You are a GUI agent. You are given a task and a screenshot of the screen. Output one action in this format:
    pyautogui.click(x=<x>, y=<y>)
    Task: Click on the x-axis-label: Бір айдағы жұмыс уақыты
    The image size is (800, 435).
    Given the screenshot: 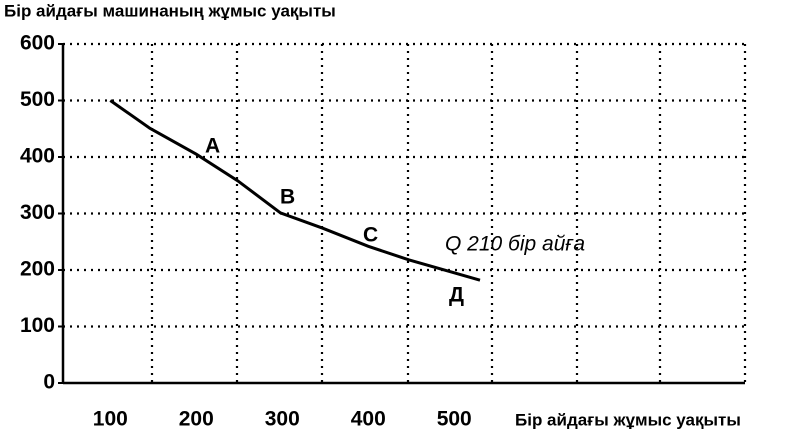 What is the action you would take?
    pyautogui.click(x=628, y=419)
    